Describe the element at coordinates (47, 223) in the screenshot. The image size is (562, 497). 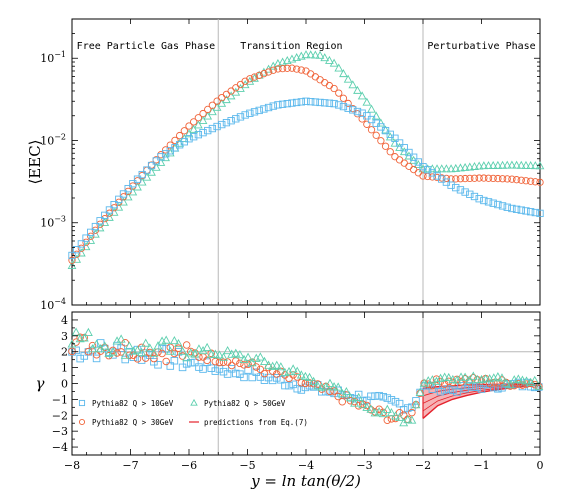
I see `y-tick-base: 10` at that location.